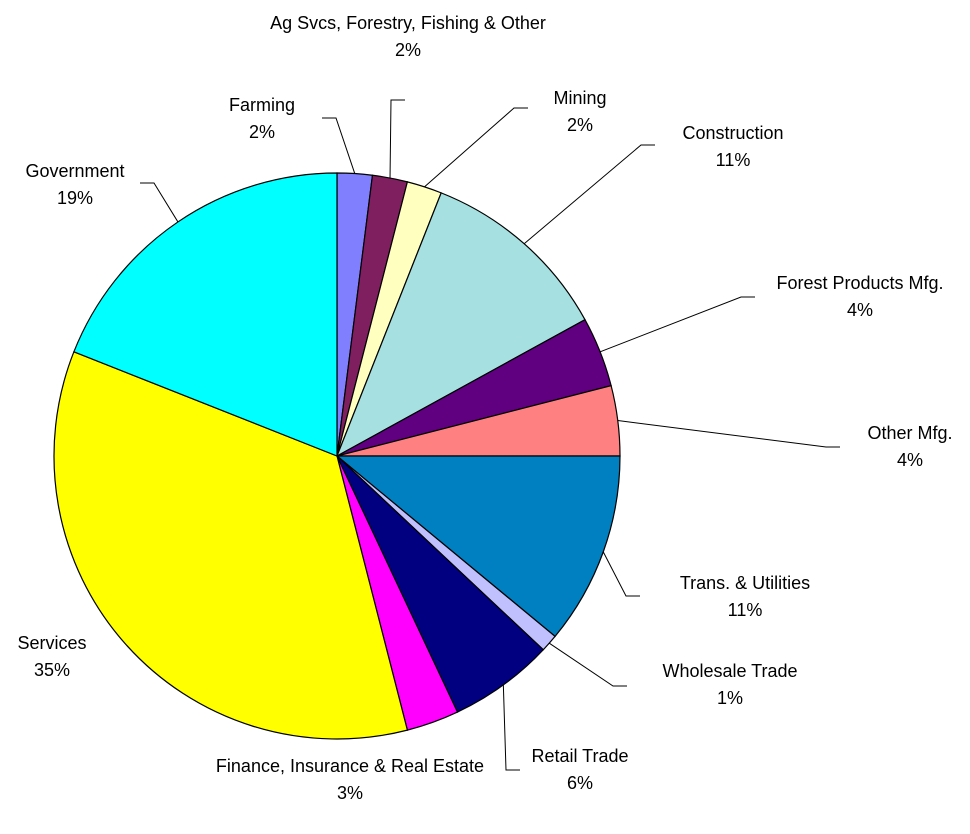 The width and height of the screenshot is (970, 834). Describe the element at coordinates (580, 112) in the screenshot. I see `slice-label: Mining 2%` at that location.